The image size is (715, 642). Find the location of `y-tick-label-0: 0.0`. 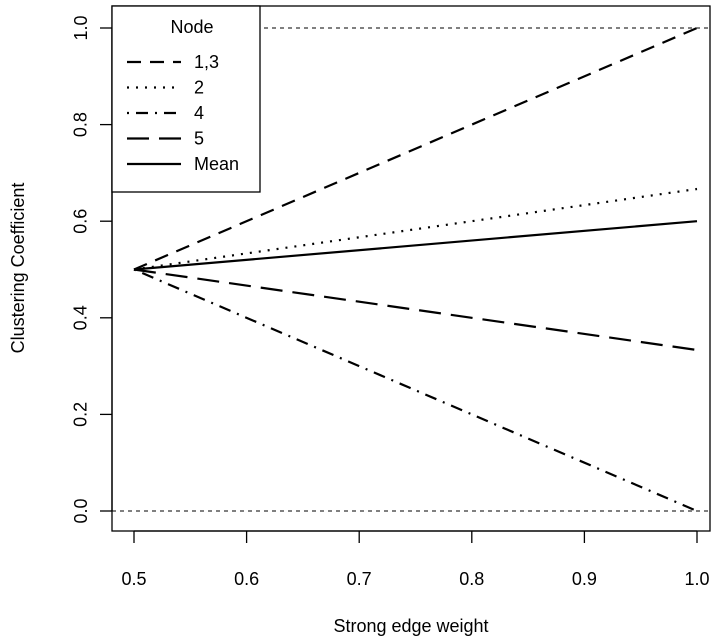

y-tick-label-0: 0.0 is located at coordinates (81, 510).